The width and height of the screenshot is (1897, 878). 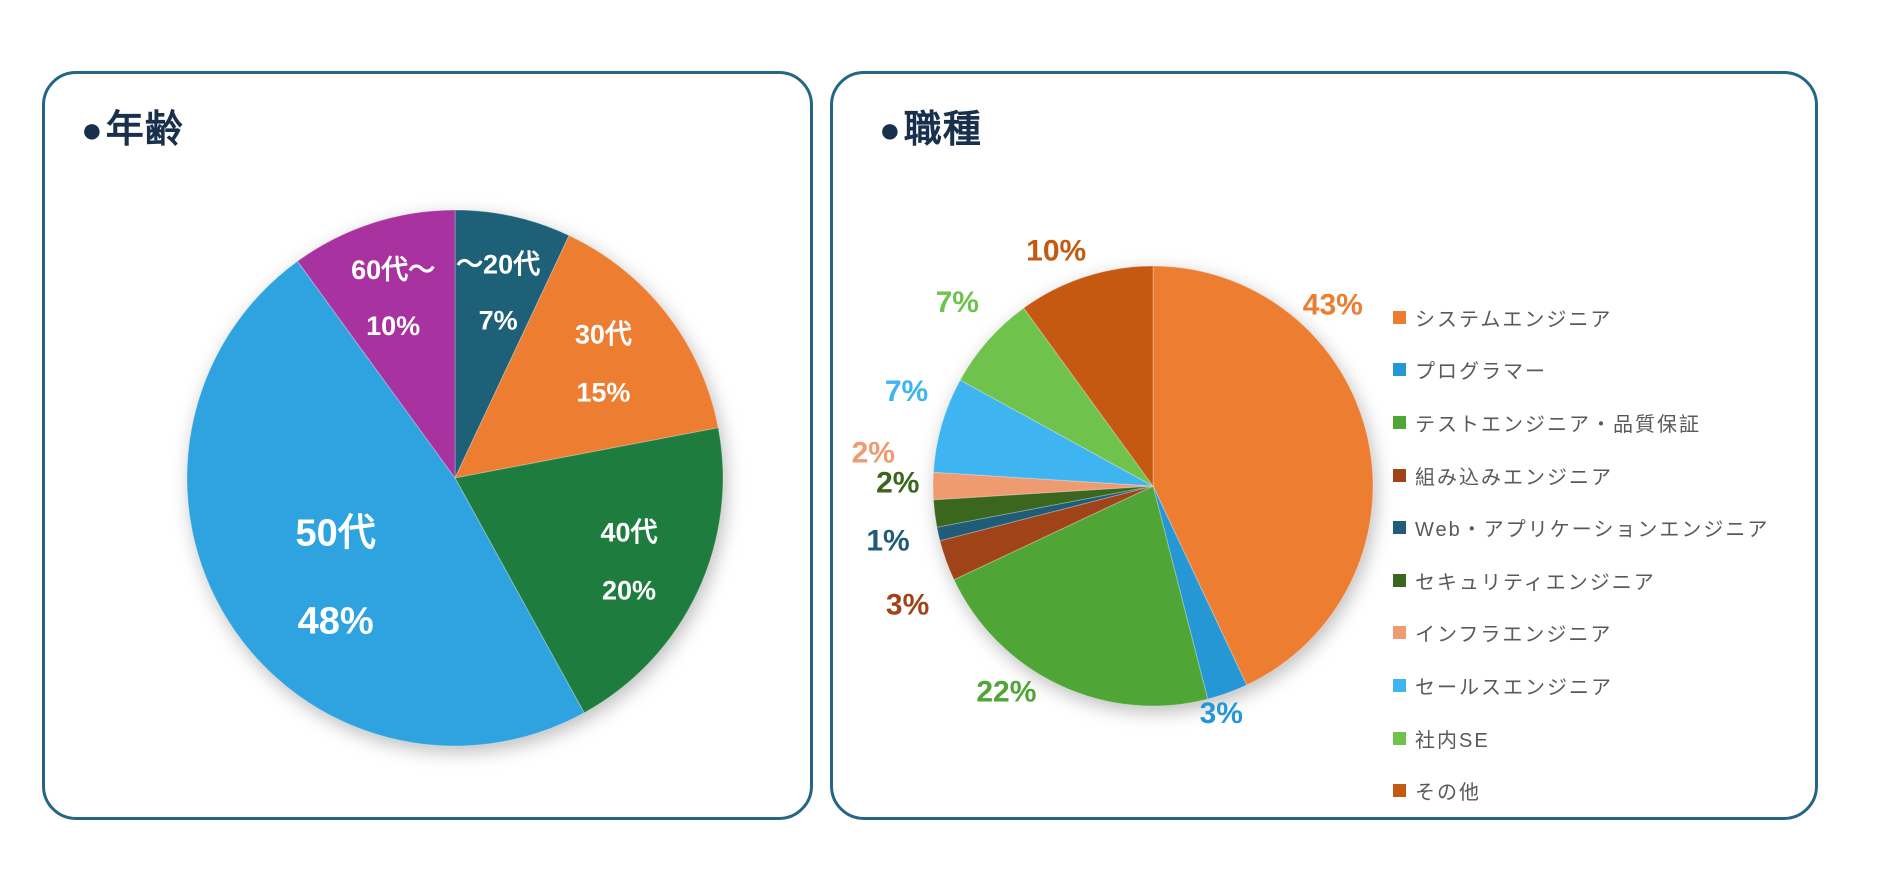 What do you see at coordinates (942, 130) in the screenshot?
I see `job-title-text: 職種` at bounding box center [942, 130].